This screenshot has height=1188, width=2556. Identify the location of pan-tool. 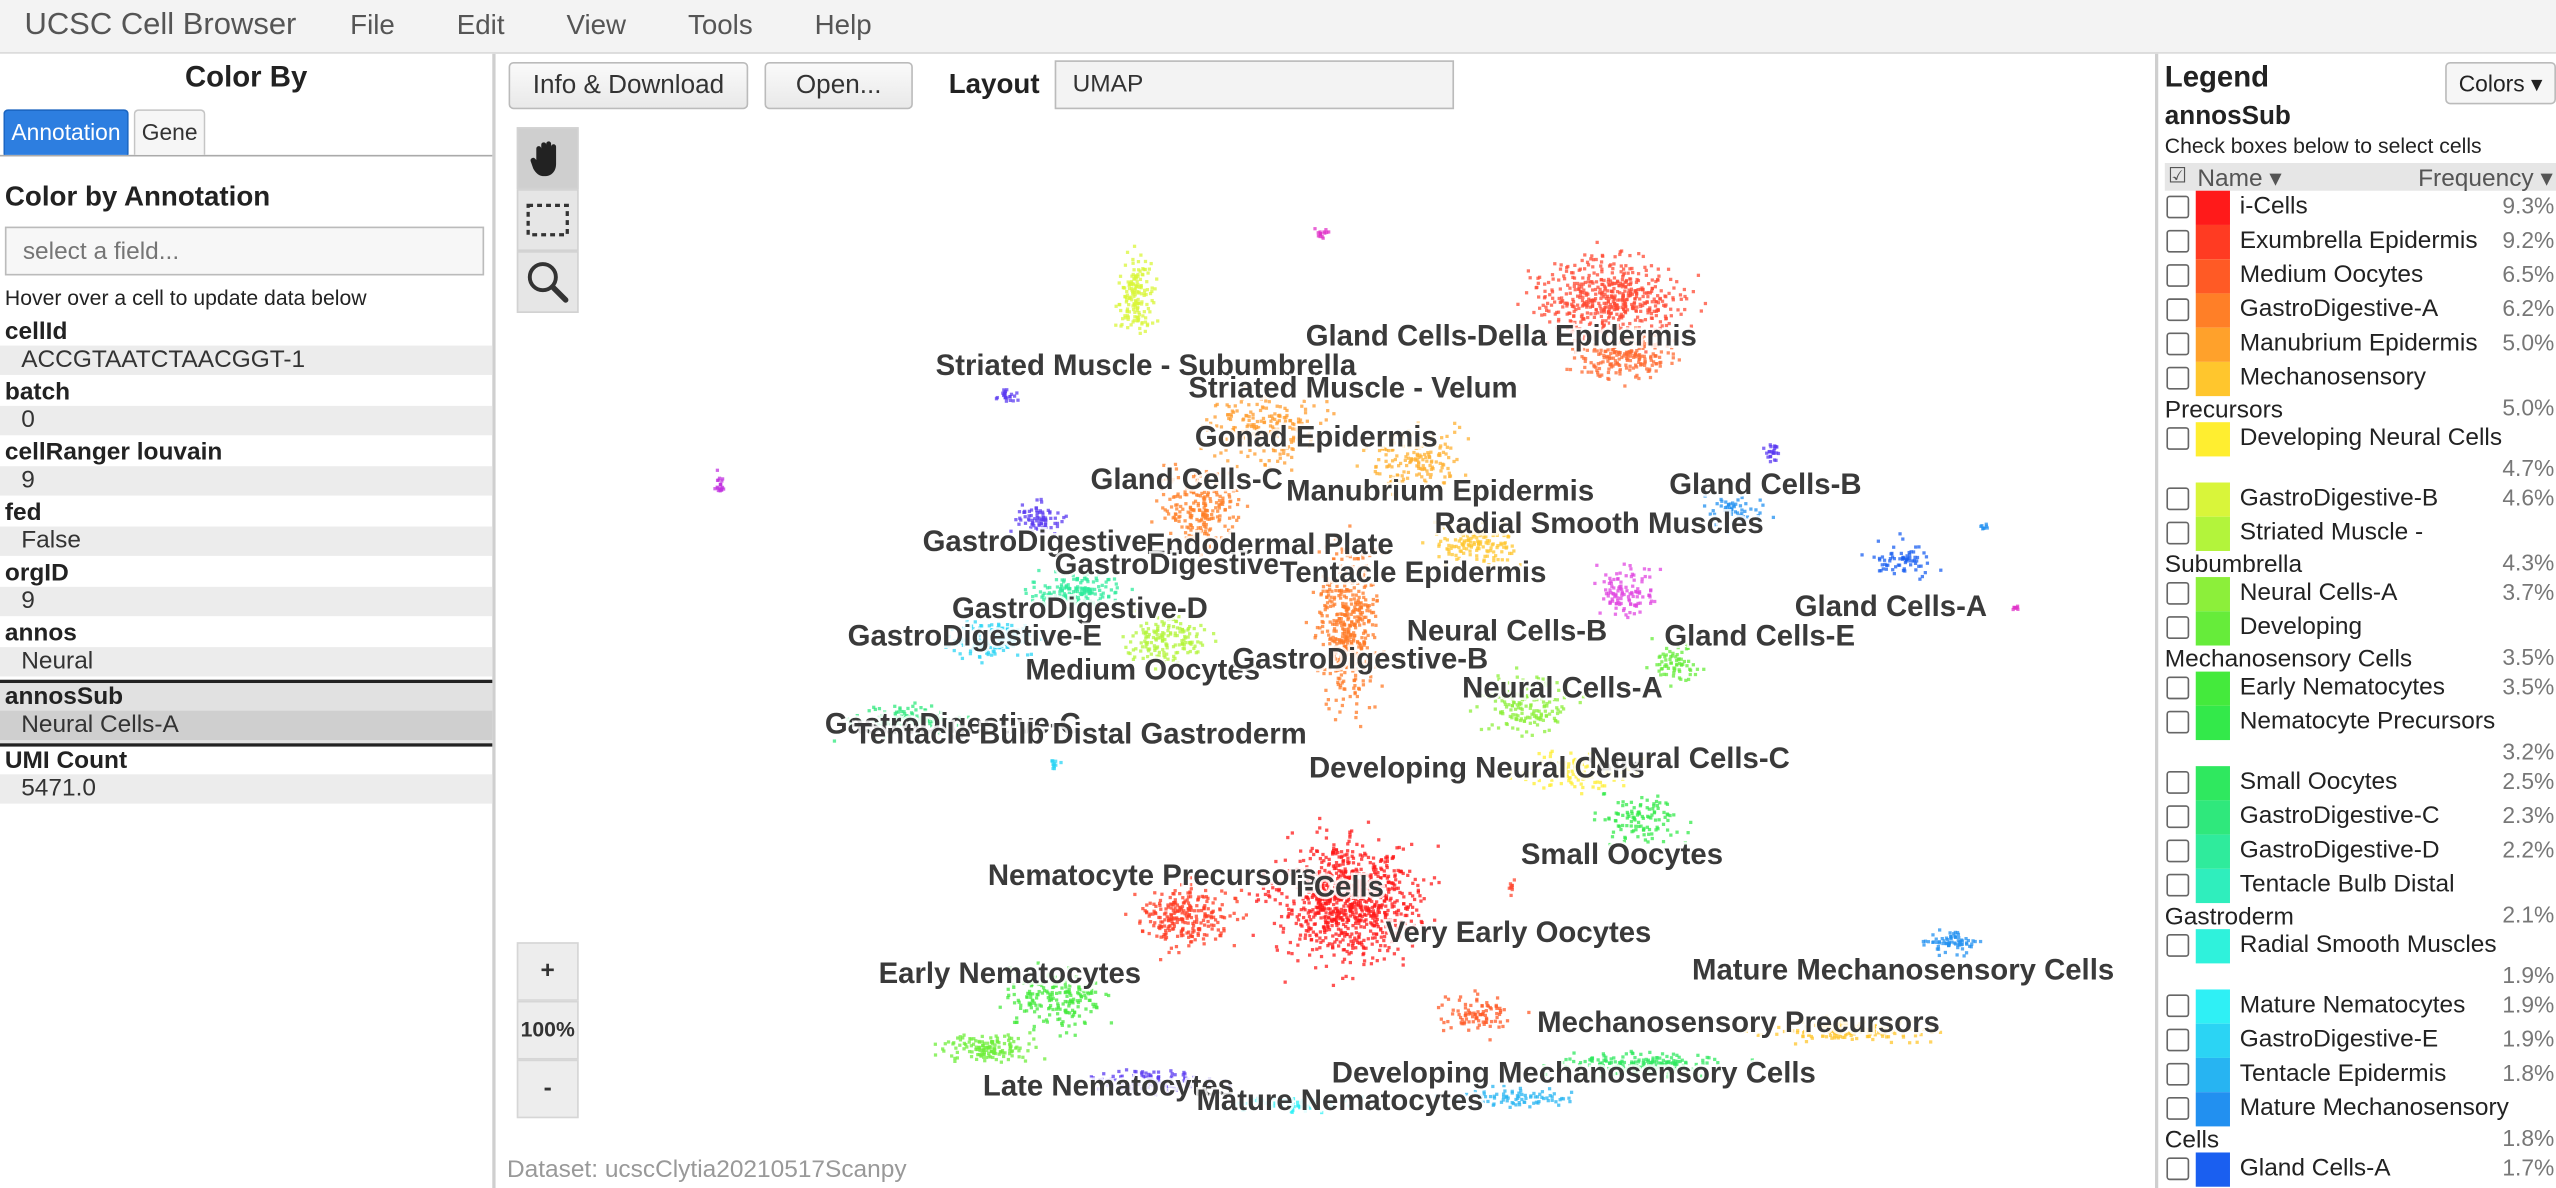
(547, 158).